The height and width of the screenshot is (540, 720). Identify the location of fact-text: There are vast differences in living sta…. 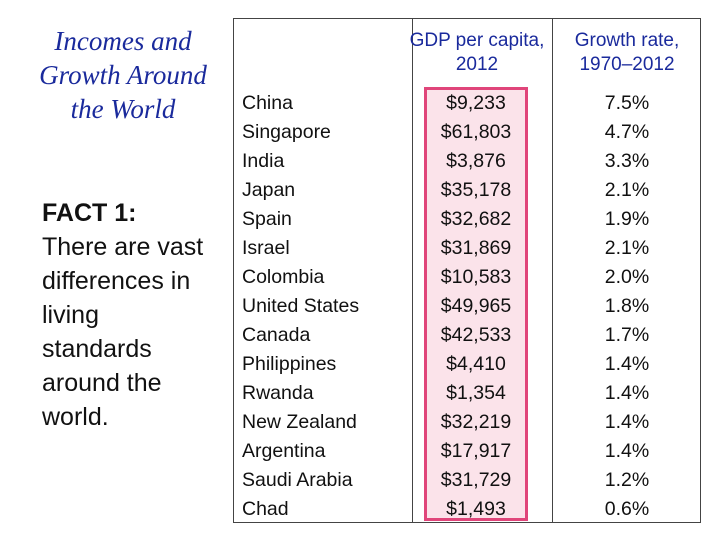
(123, 332).